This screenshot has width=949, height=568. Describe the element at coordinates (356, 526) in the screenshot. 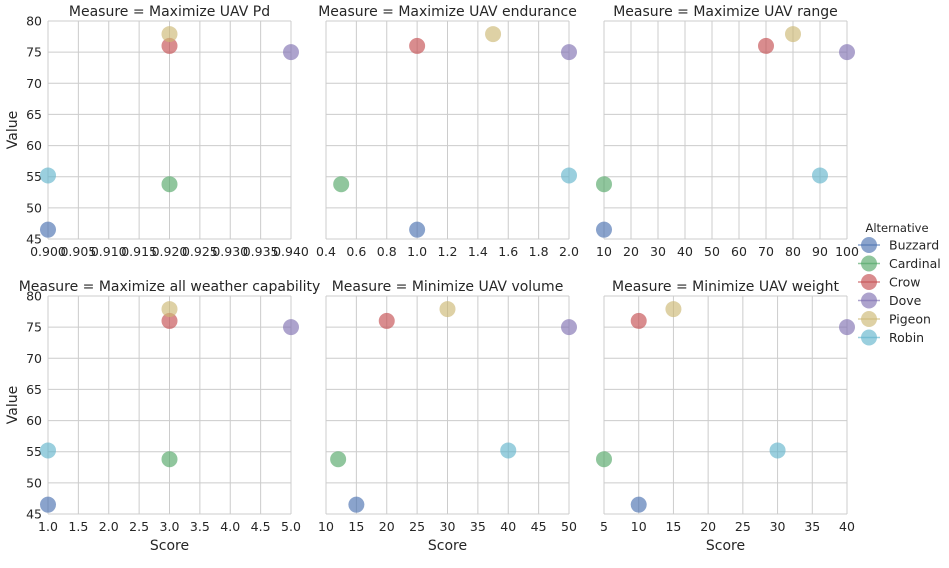

I see `x-tick-label: 15` at that location.